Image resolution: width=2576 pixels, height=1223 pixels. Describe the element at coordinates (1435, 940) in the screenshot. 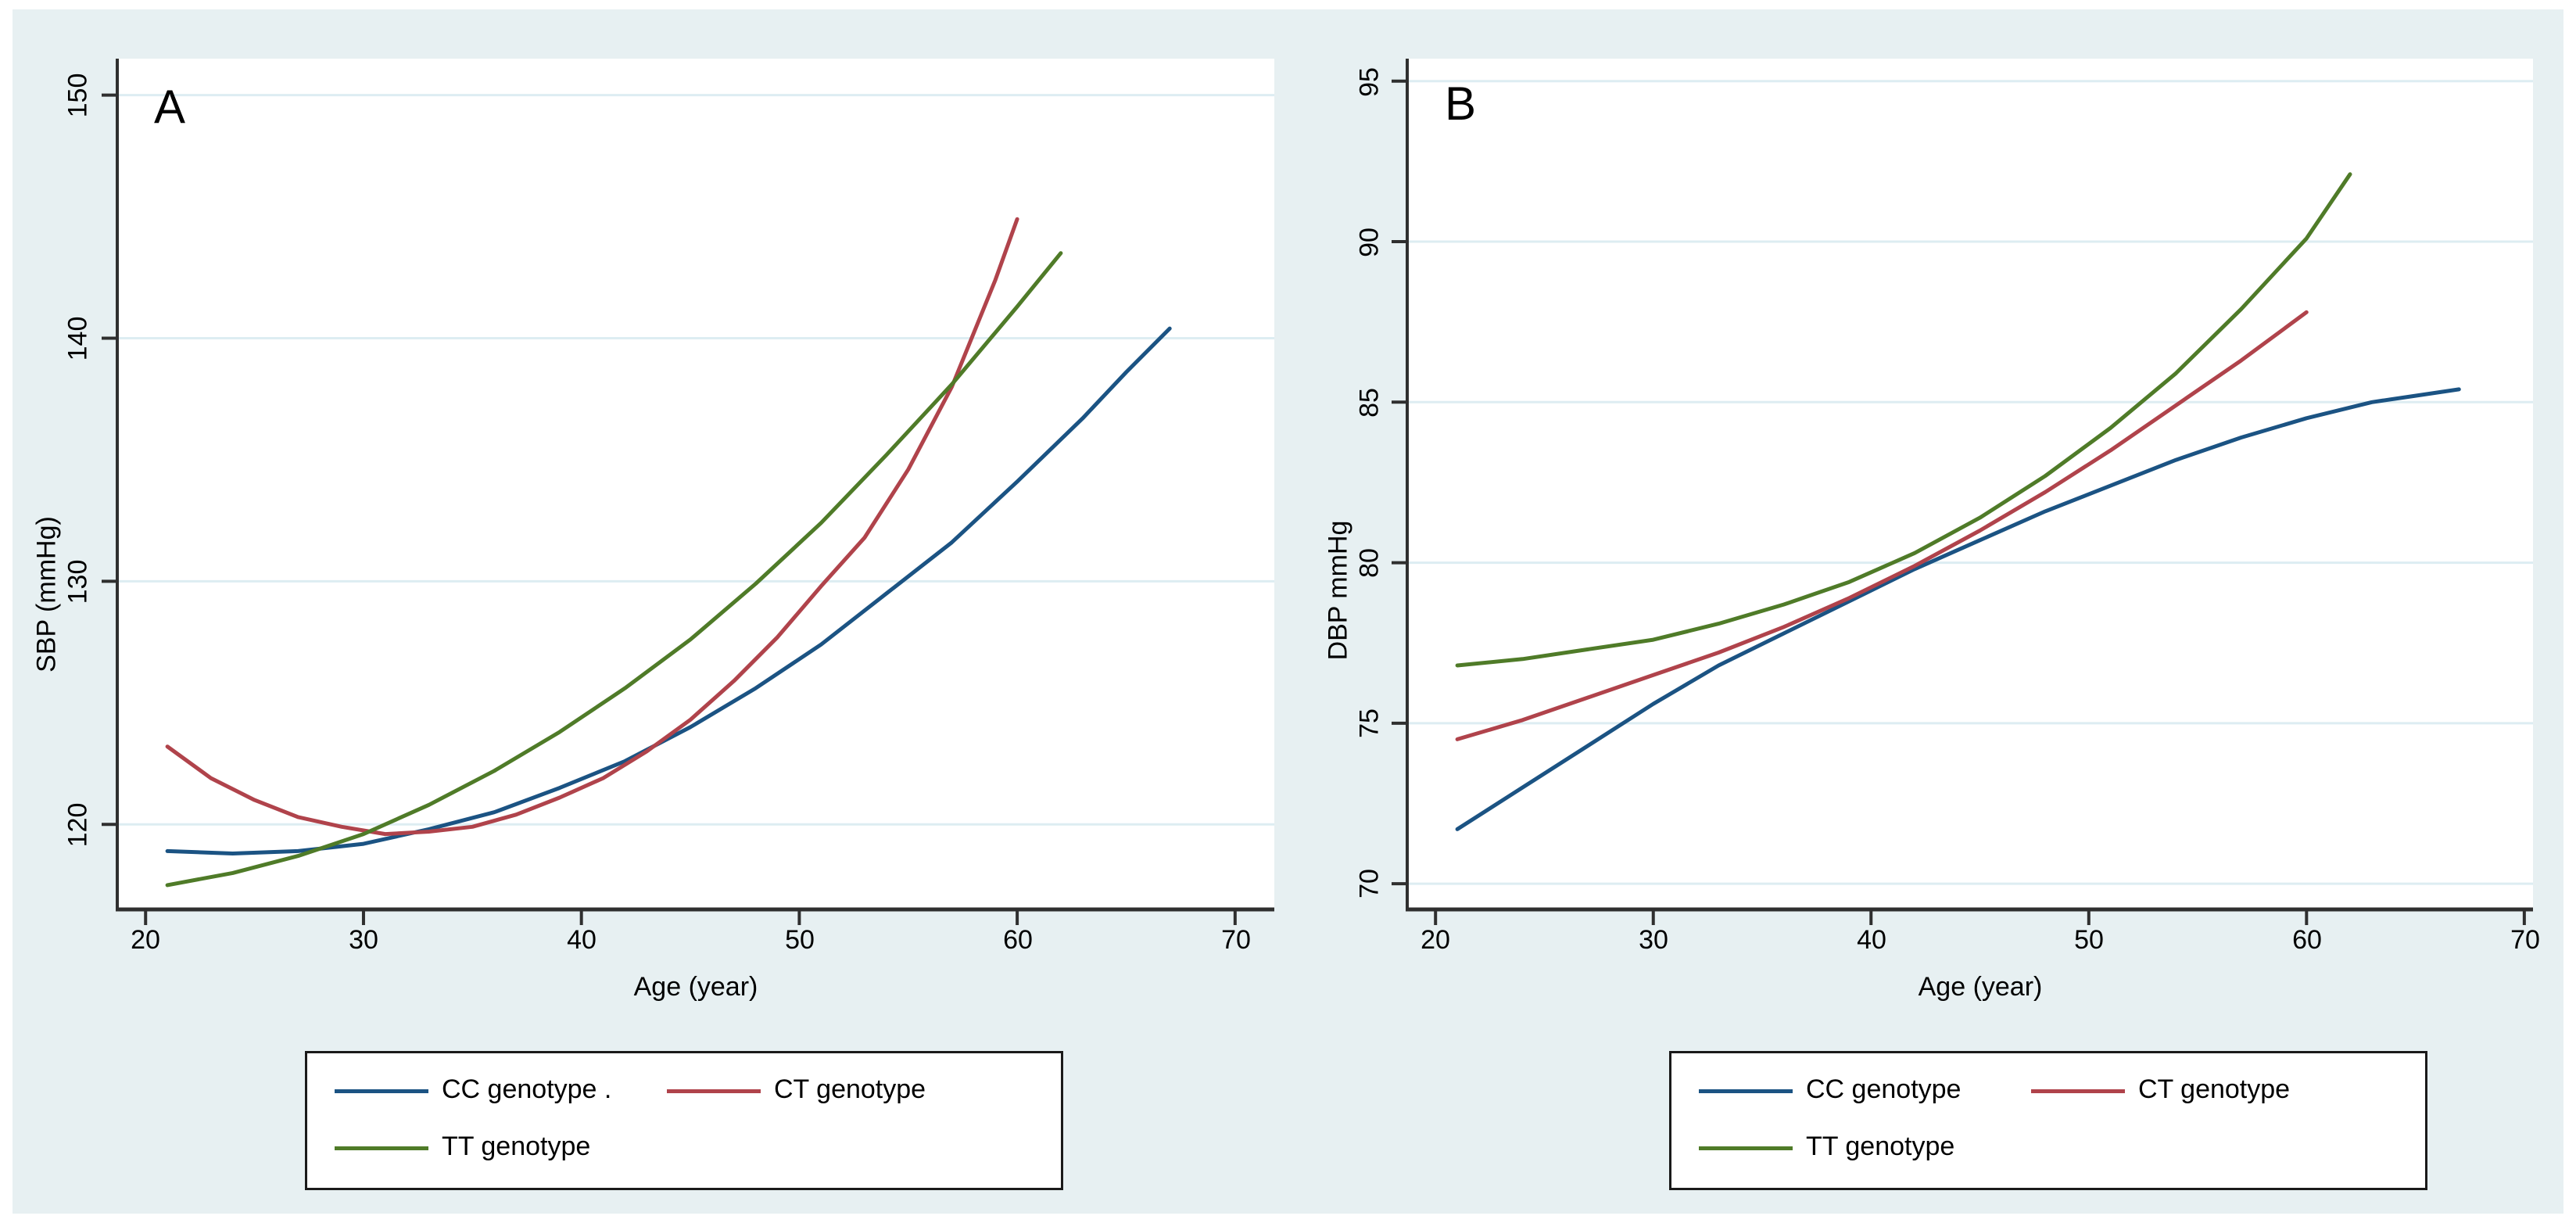

I see `panel-b-x-tick-20: 20` at that location.